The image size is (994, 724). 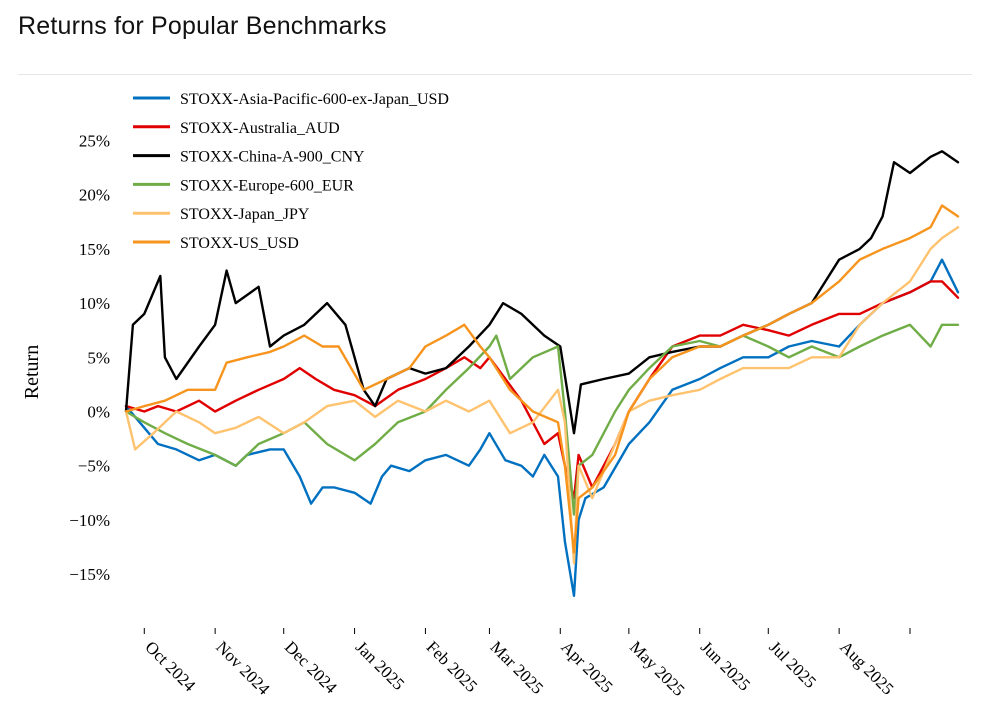 I want to click on legend-label: STOXX-Japan_JPY, so click(x=245, y=214).